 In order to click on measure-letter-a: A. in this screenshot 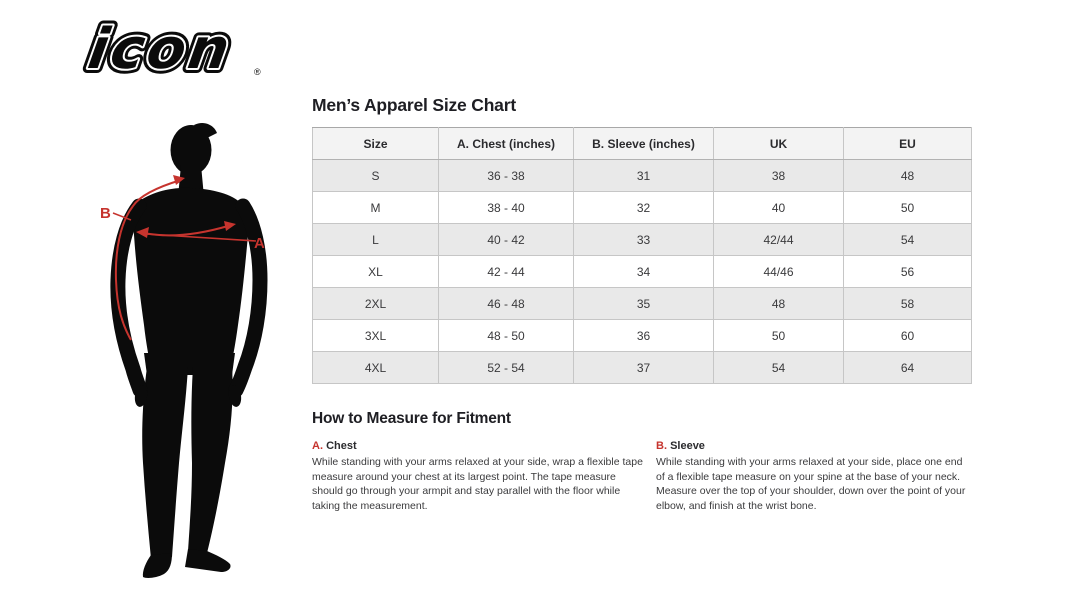, I will do `click(317, 446)`.